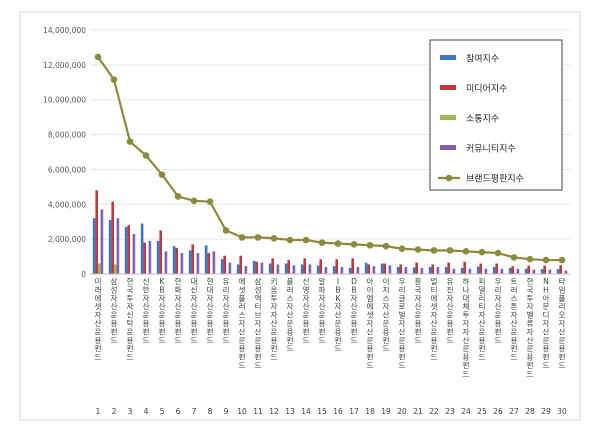 Image resolution: width=600 pixels, height=437 pixels. Describe the element at coordinates (178, 411) in the screenshot. I see `rank-label: 6` at that location.